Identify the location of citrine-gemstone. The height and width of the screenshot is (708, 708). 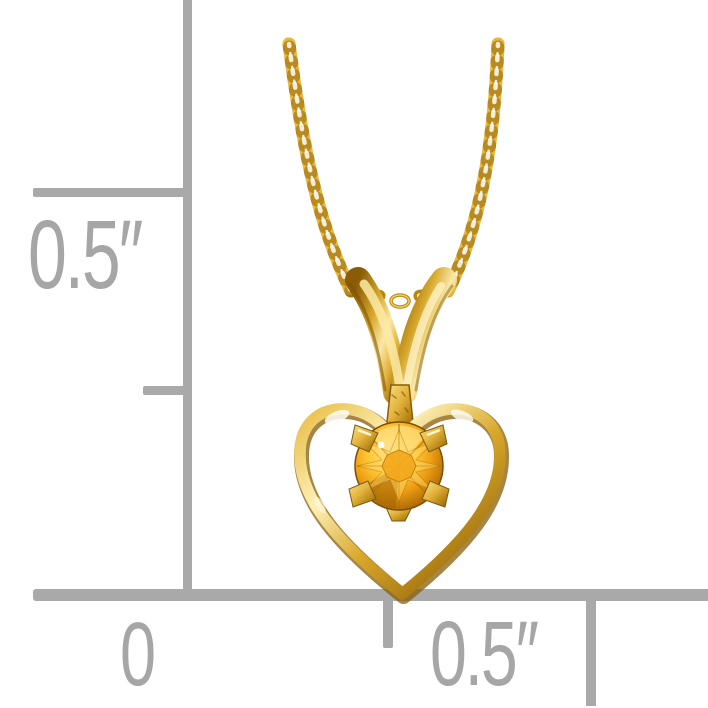
(399, 471).